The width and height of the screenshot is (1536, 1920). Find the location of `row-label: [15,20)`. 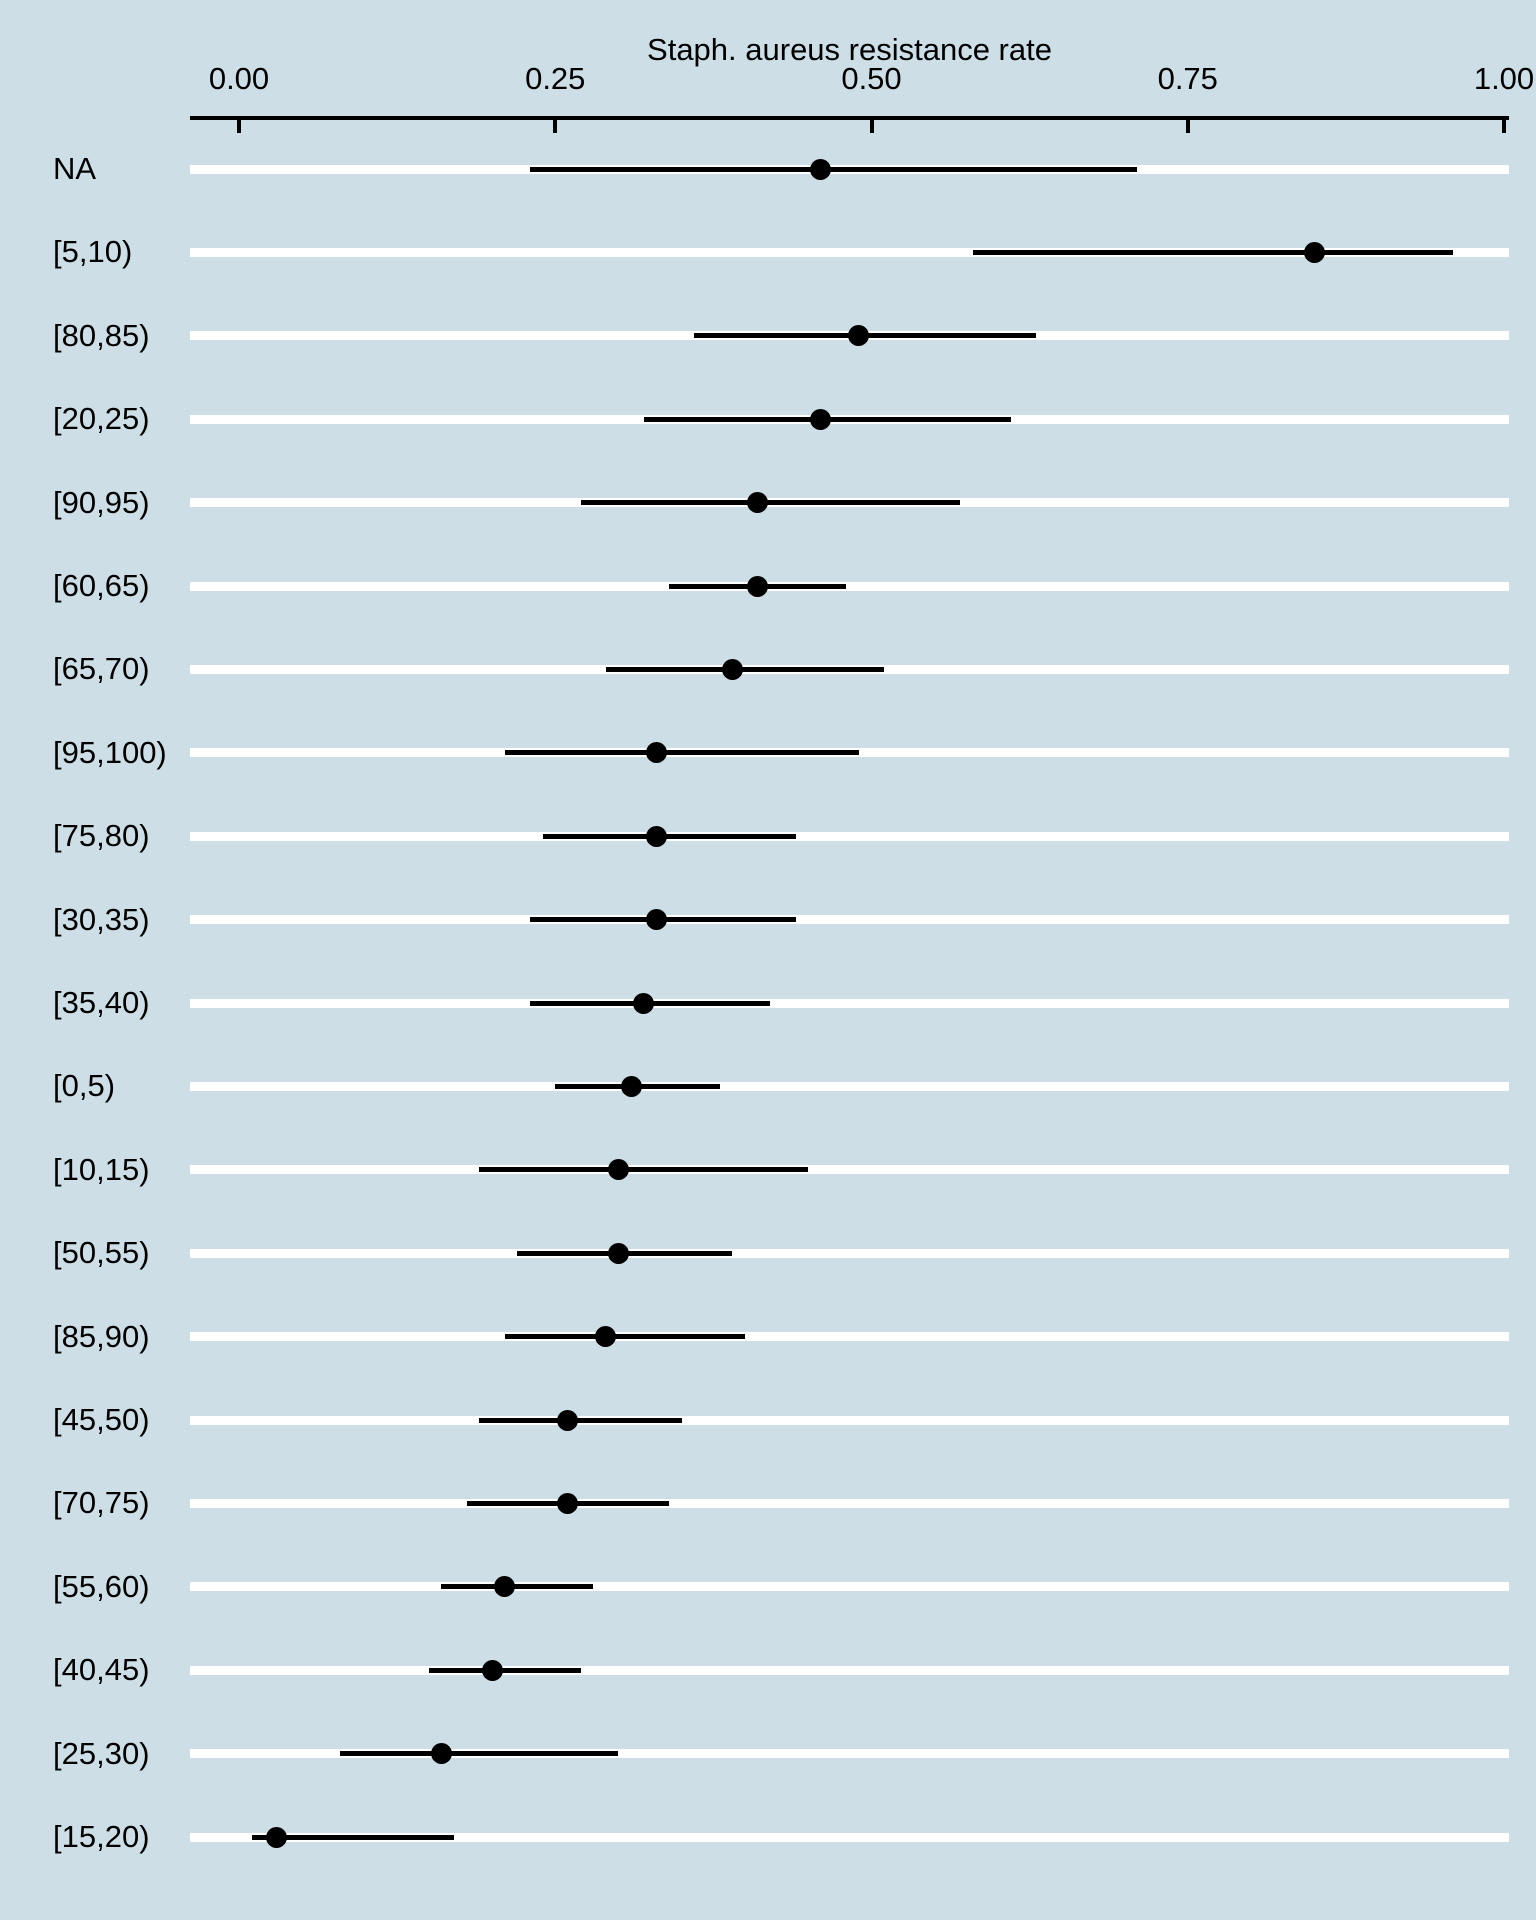

row-label: [15,20) is located at coordinates (101, 1836).